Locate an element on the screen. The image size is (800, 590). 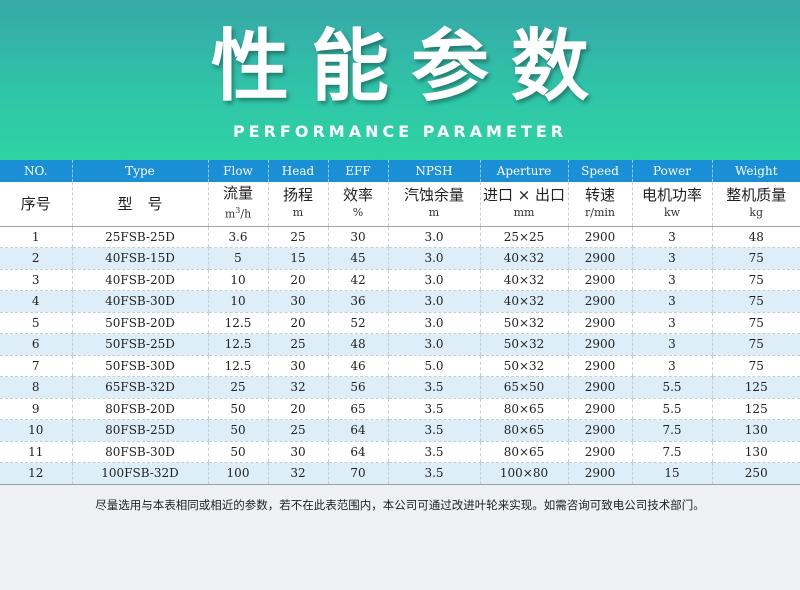
column-header-cn: 转速 r/min is located at coordinates (599, 204).